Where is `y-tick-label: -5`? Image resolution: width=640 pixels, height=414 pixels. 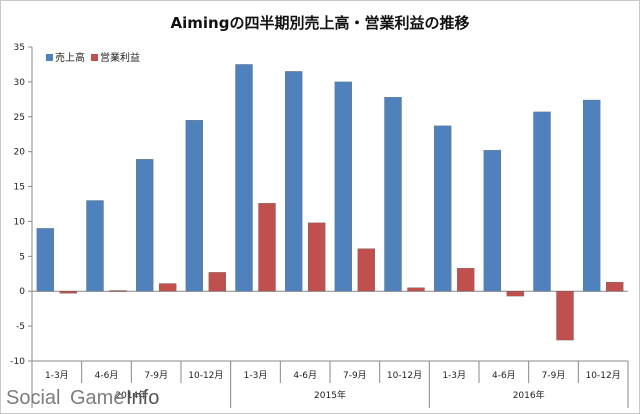
y-tick-label: -5 is located at coordinates (20, 327).